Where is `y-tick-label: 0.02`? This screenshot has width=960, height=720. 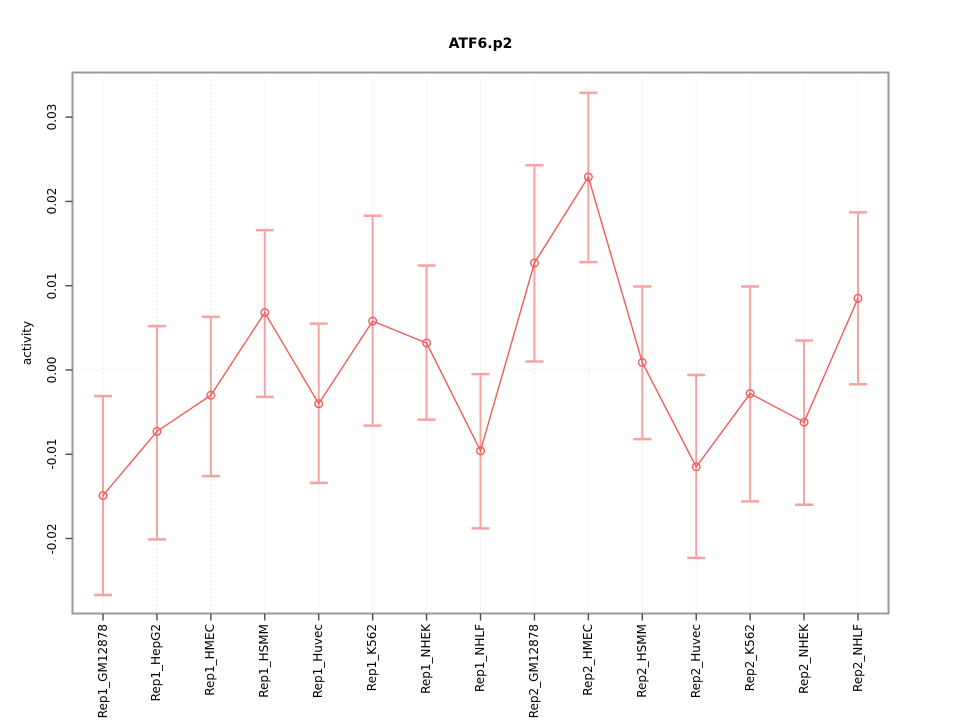
y-tick-label: 0.02 is located at coordinates (52, 201).